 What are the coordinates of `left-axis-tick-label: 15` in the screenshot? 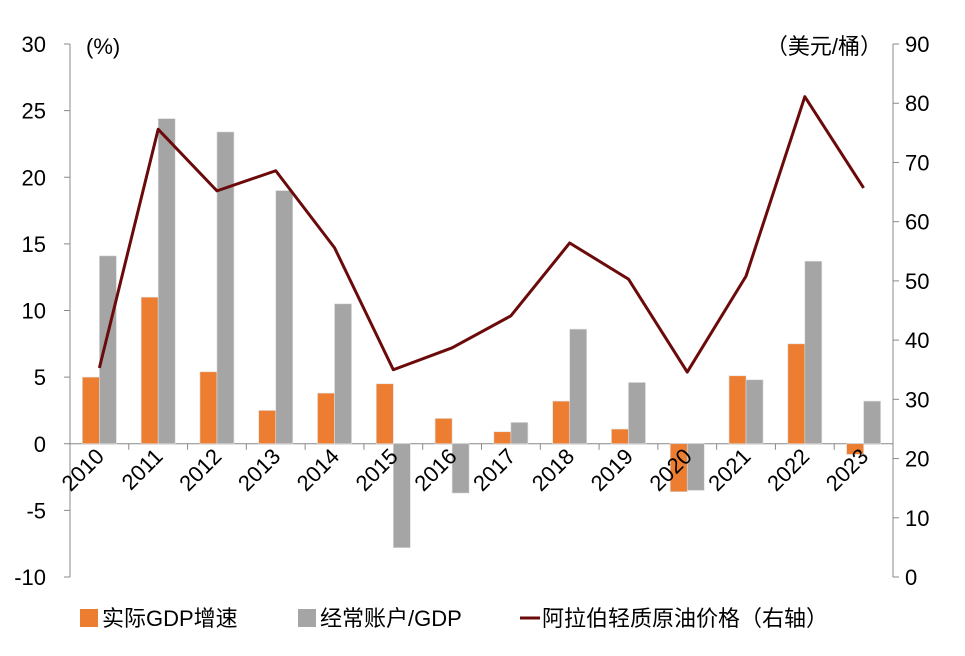 It's located at (34, 244).